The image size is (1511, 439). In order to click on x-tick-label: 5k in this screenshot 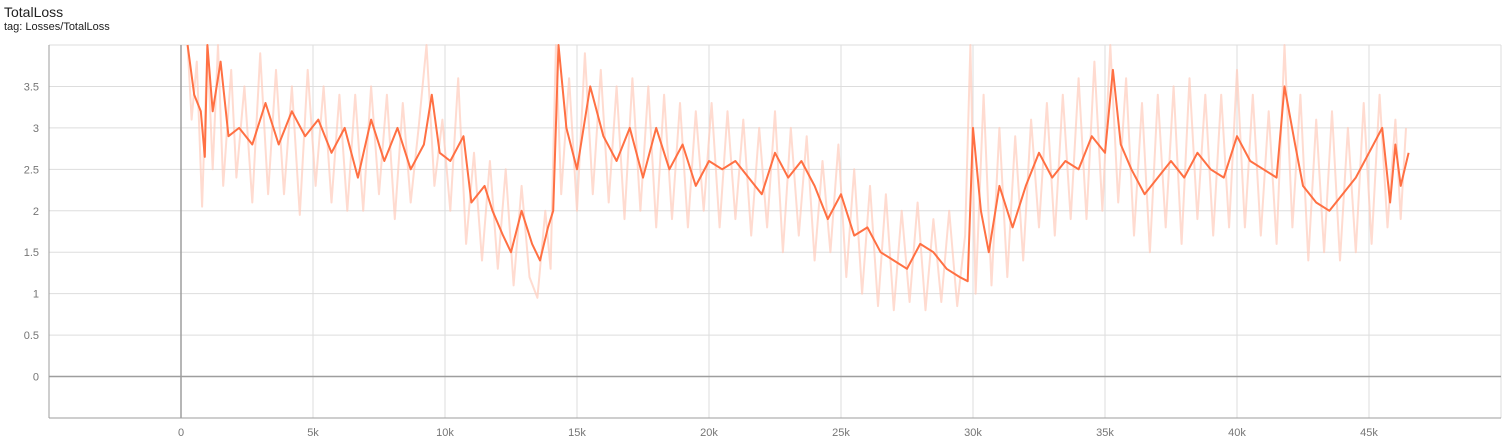, I will do `click(313, 433)`.